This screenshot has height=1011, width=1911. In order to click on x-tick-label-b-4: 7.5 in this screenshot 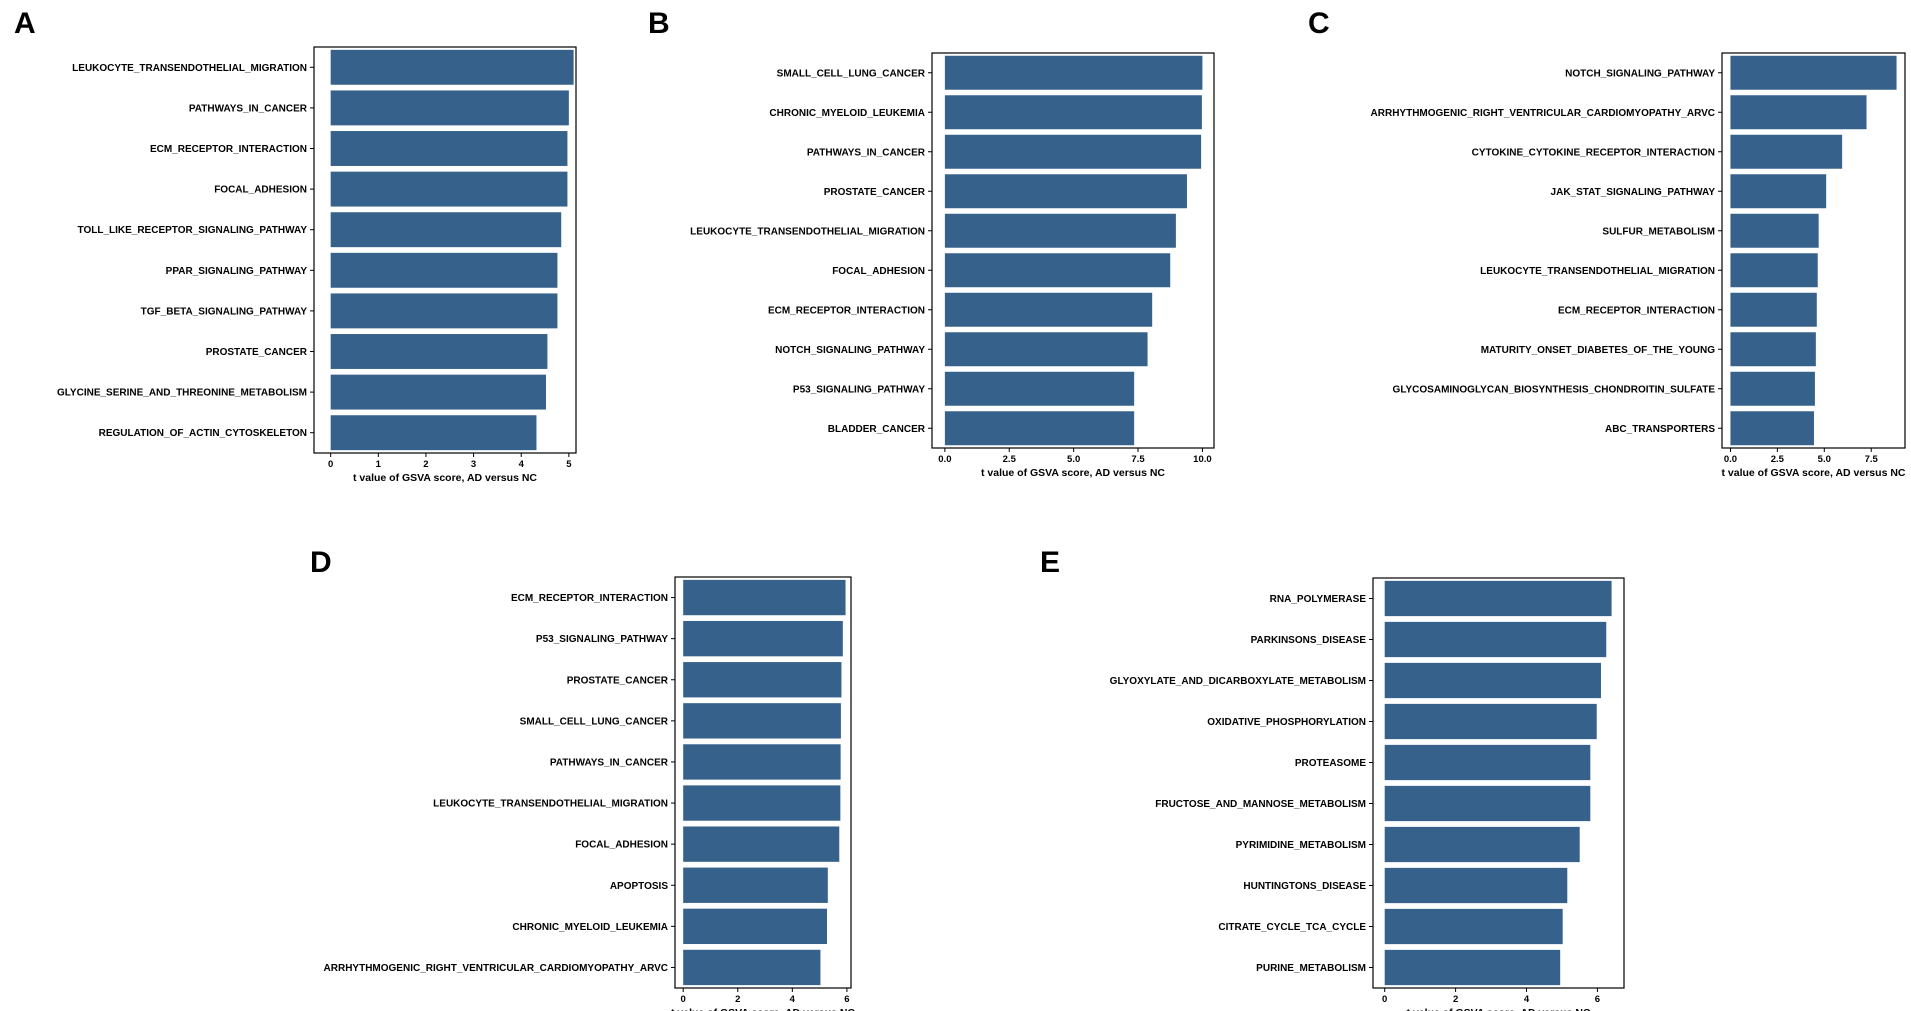, I will do `click(1138, 459)`.